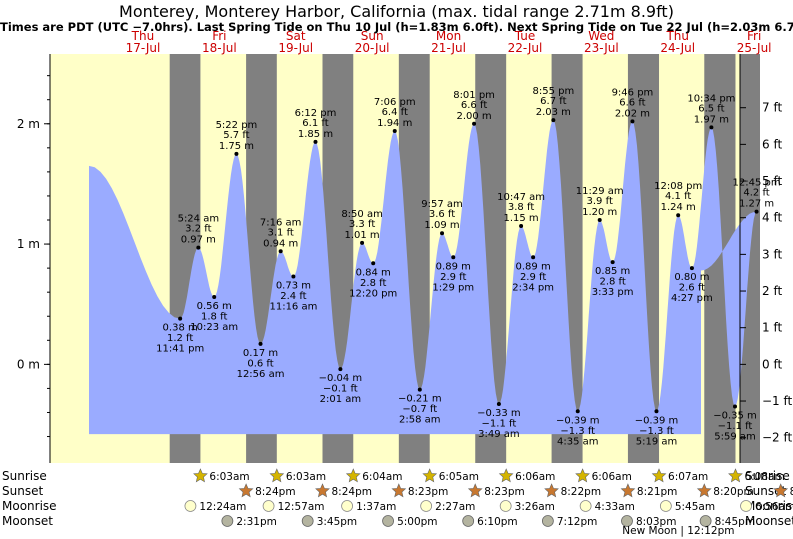  I want to click on right-tick-label: 1 ft, so click(772, 328).